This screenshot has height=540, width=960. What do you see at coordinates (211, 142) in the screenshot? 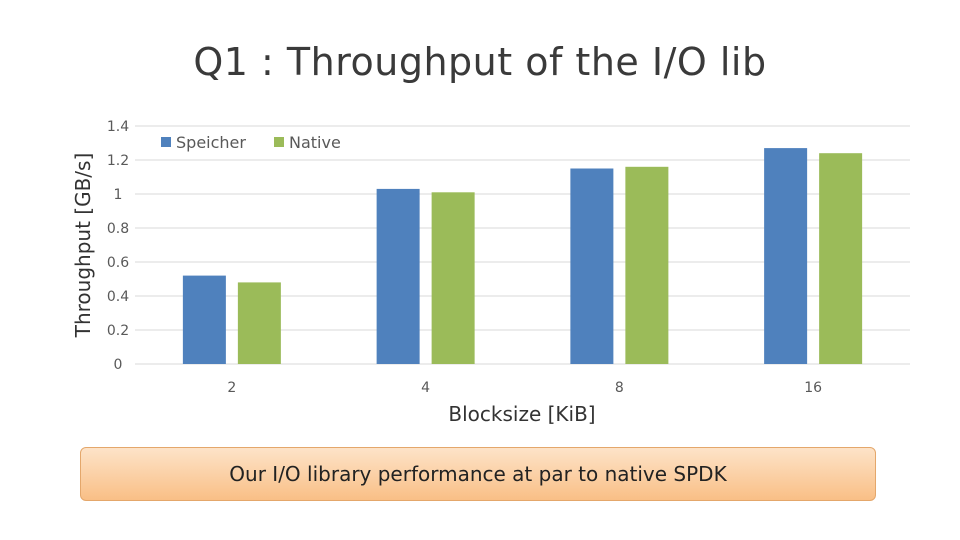
I see `legend-label: Speicher` at bounding box center [211, 142].